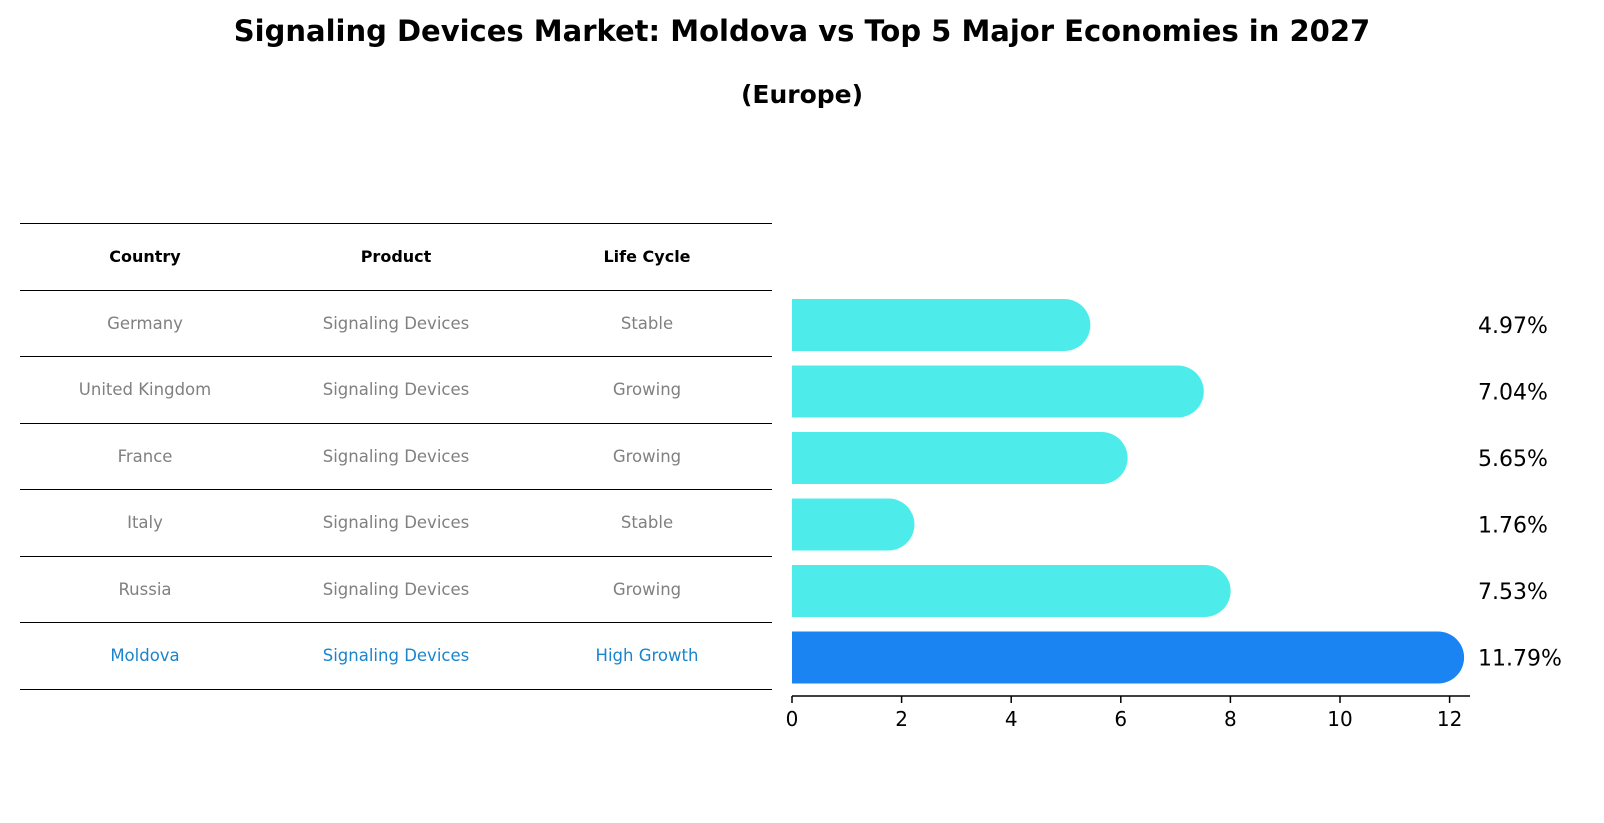  I want to click on bar-italy, so click(853, 524).